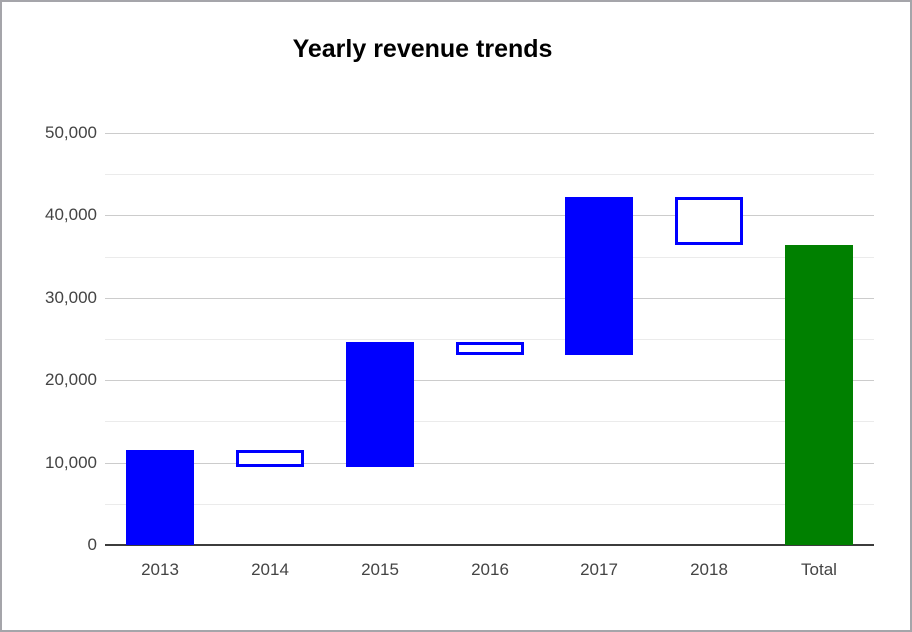  I want to click on bar-2018, so click(709, 221).